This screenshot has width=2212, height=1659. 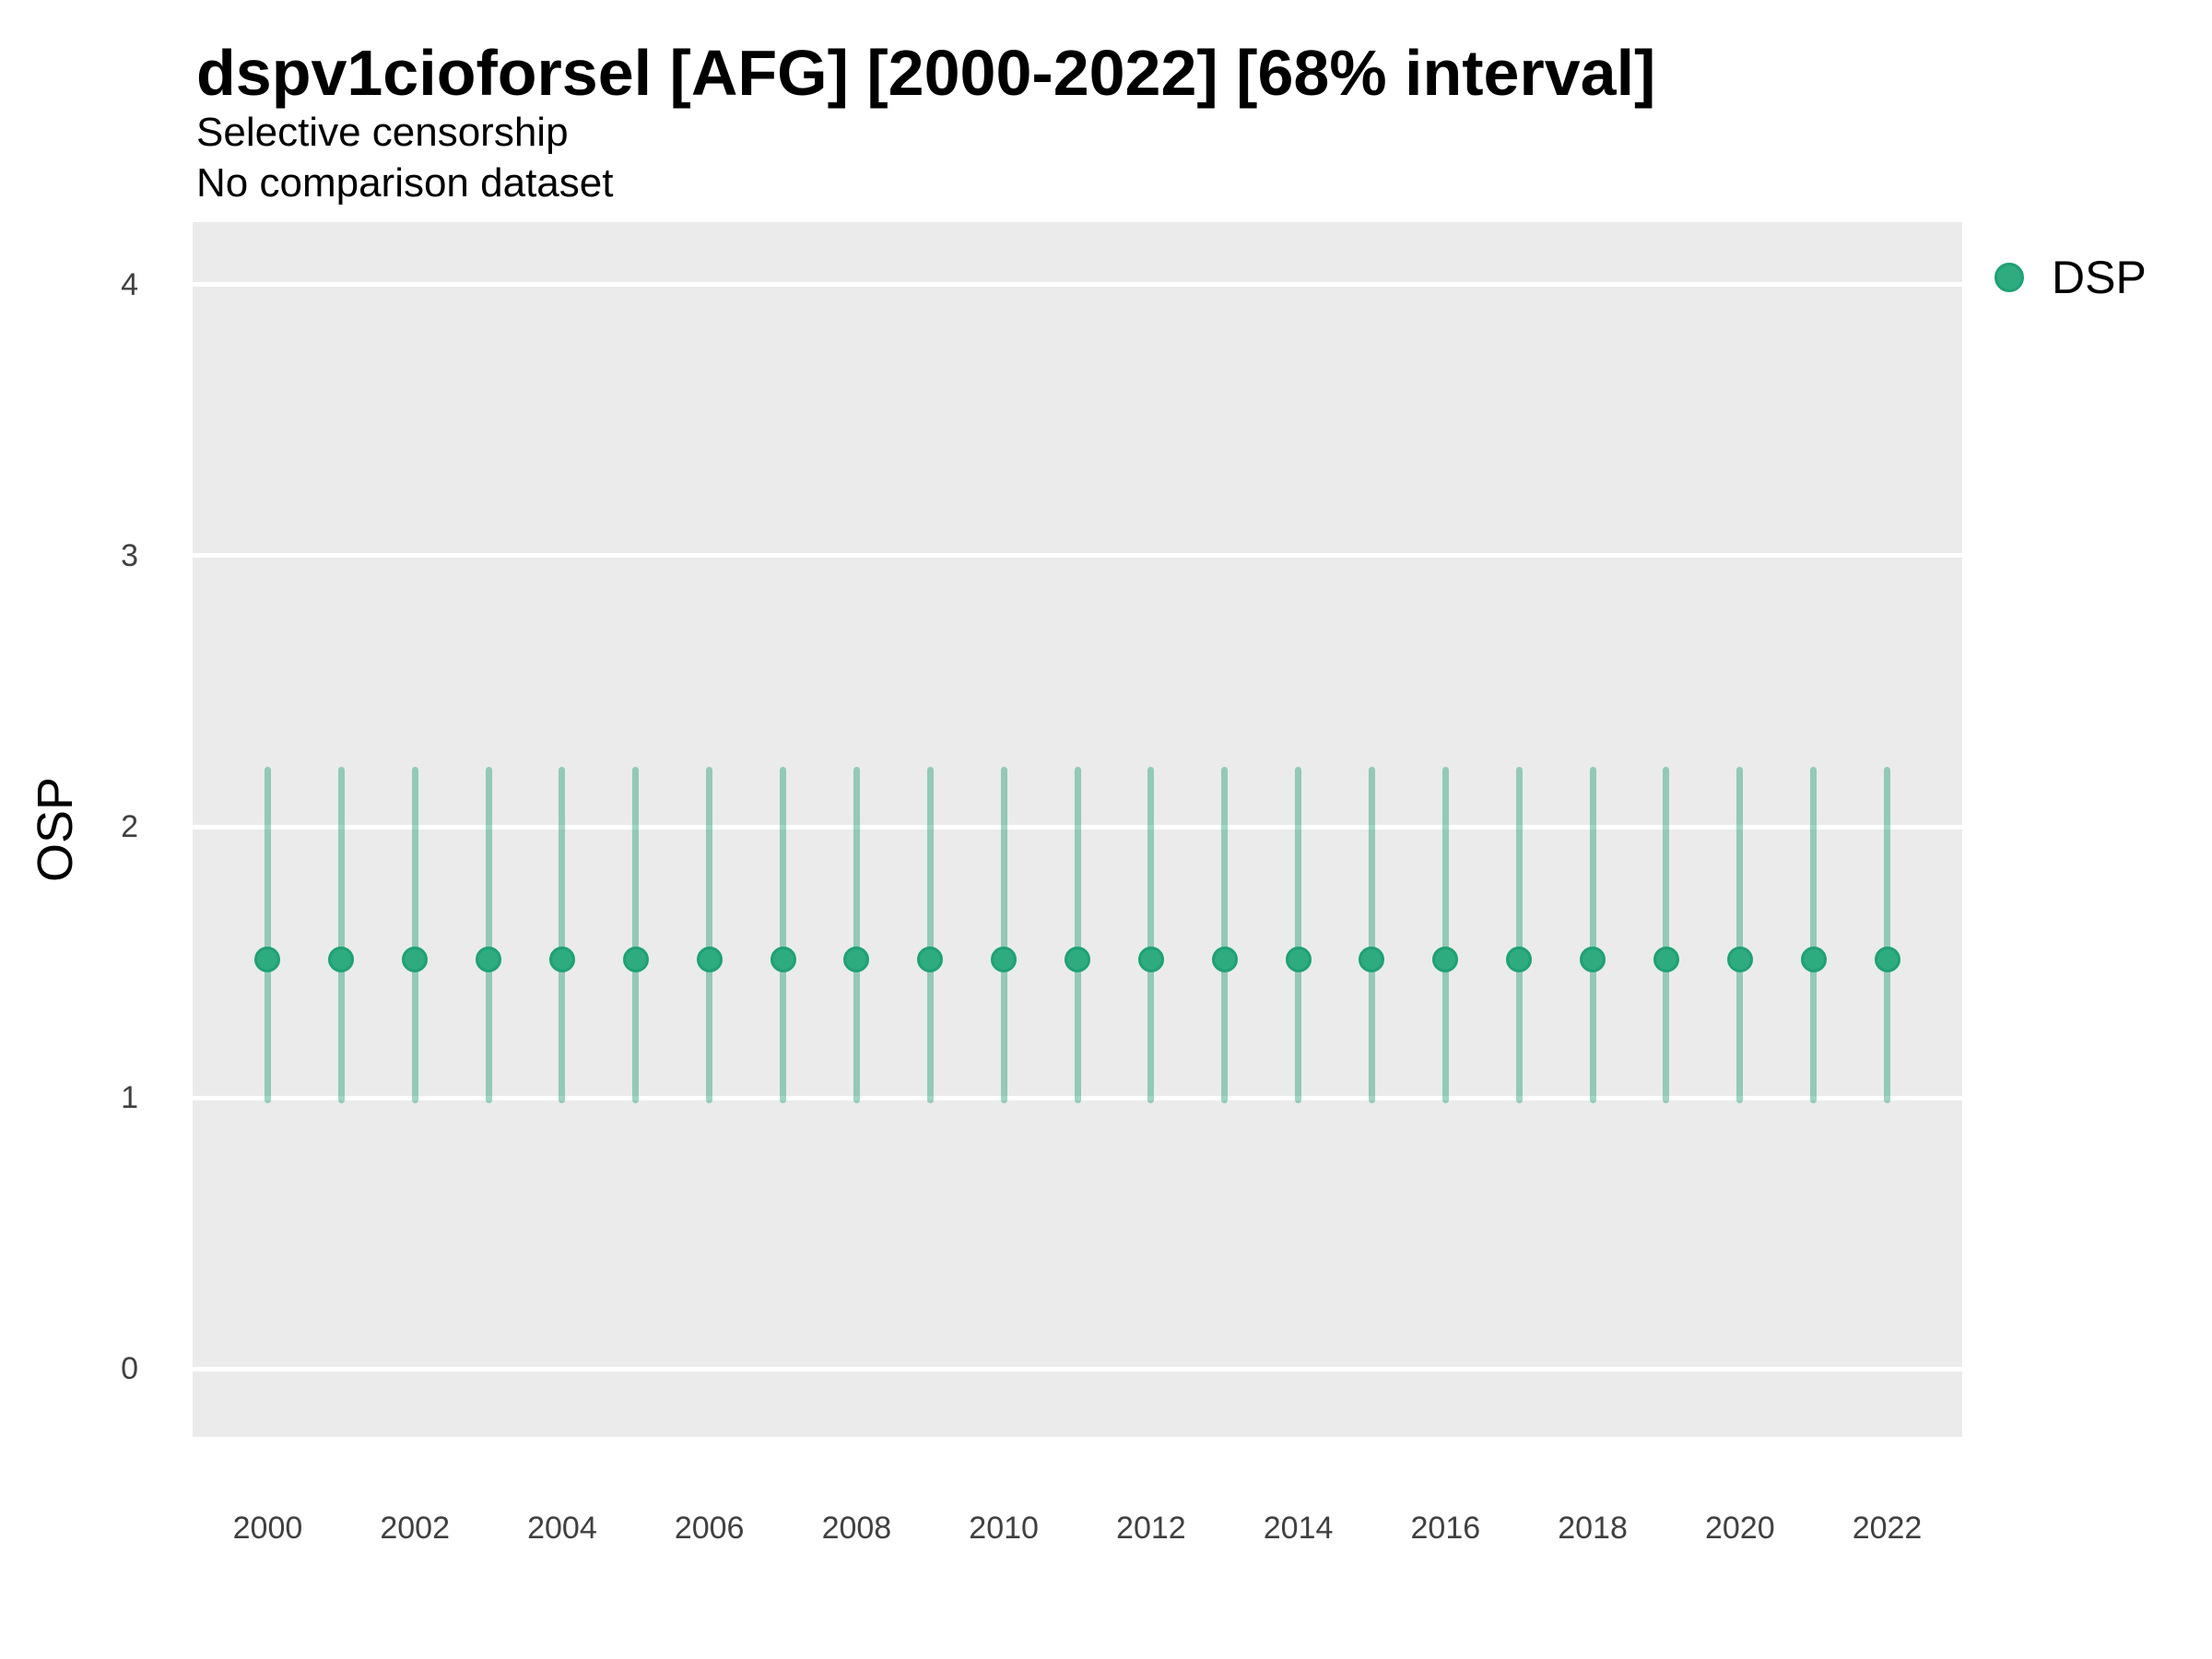 I want to click on data-point-2013, so click(x=1224, y=960).